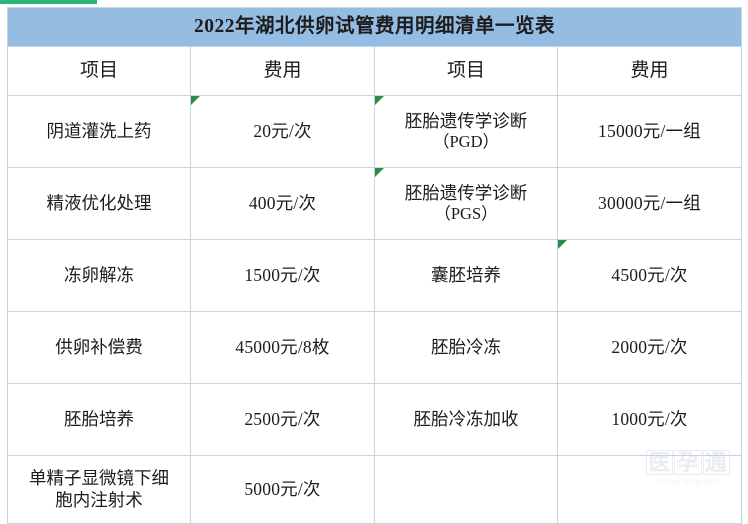 The width and height of the screenshot is (748, 524). What do you see at coordinates (649, 71) in the screenshot?
I see `column-header-fee-right: 费用` at bounding box center [649, 71].